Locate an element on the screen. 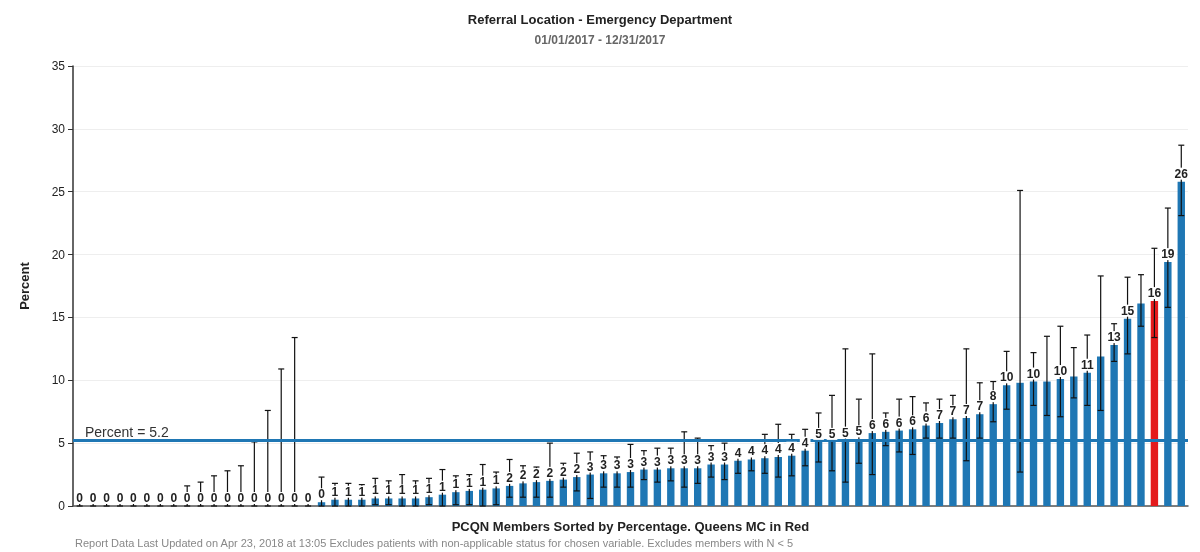 This screenshot has height=552, width=1200. data-label: 13 is located at coordinates (1114, 337).